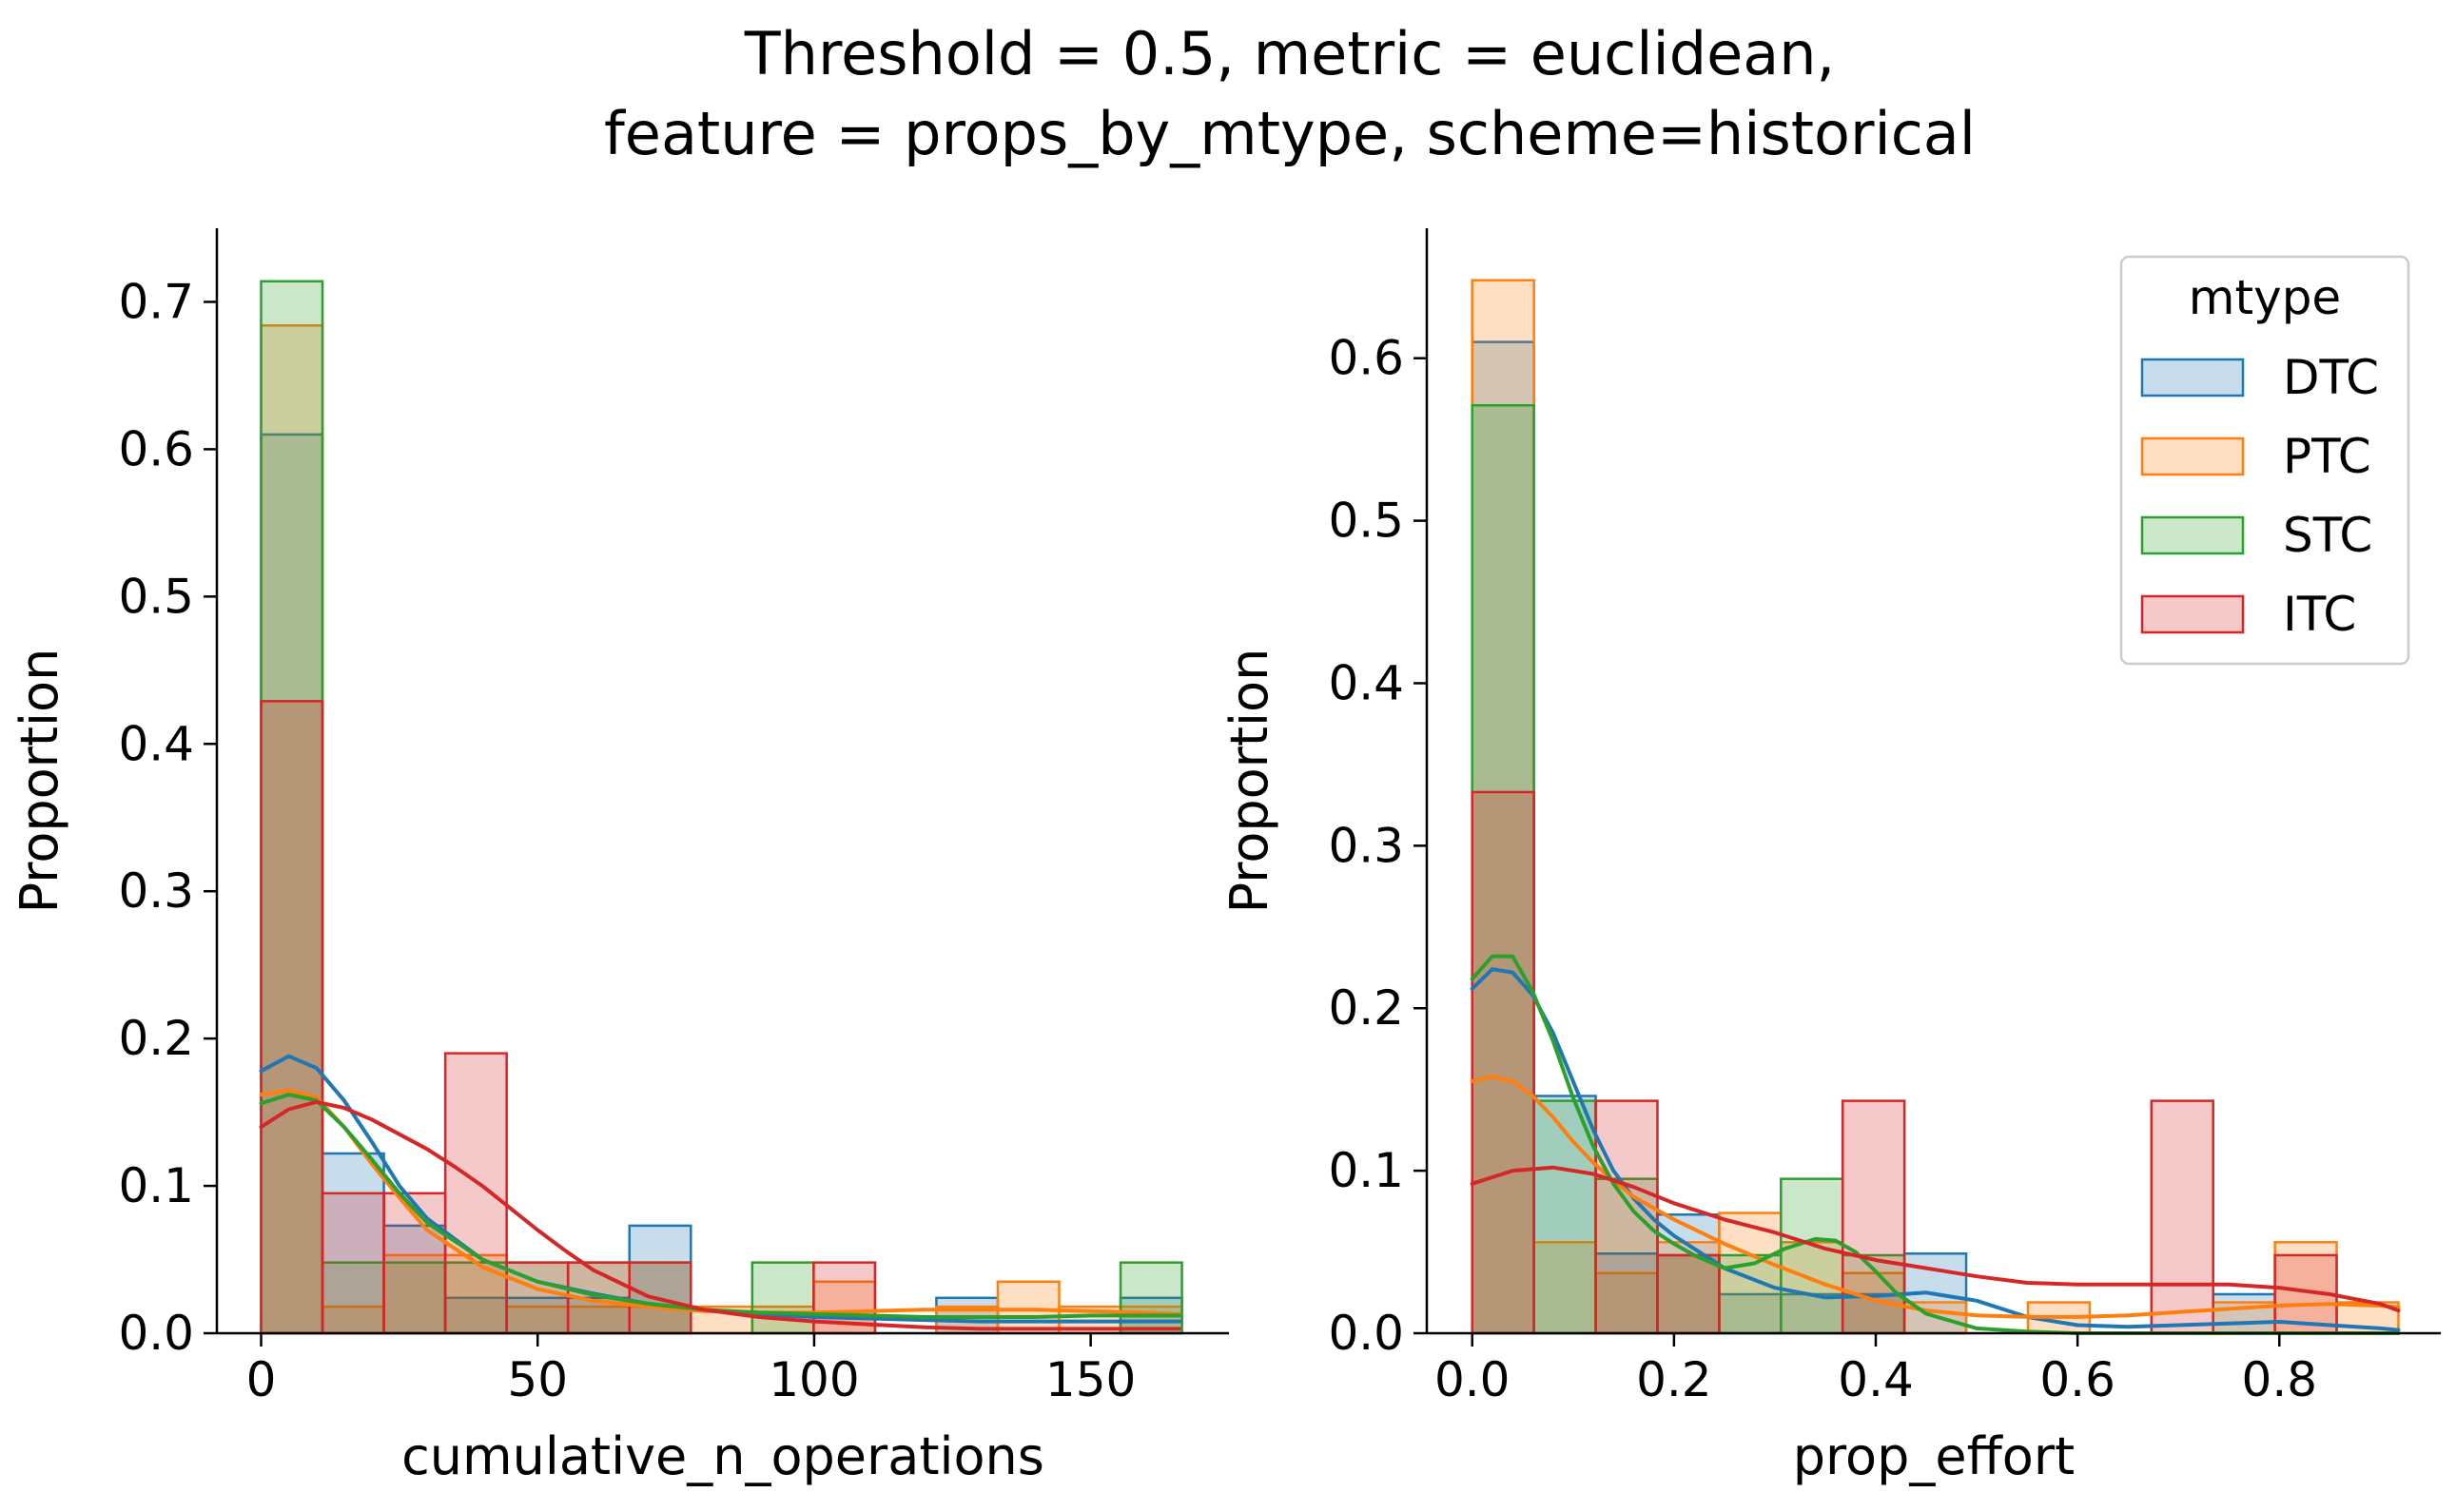 The image size is (2456, 1512). I want to click on x-tick-label: 0.8, so click(2280, 1380).